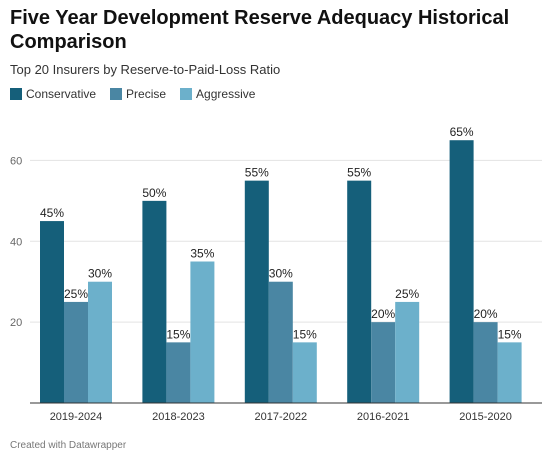 The width and height of the screenshot is (552, 462). What do you see at coordinates (16, 242) in the screenshot?
I see `y-tick-label: 40` at bounding box center [16, 242].